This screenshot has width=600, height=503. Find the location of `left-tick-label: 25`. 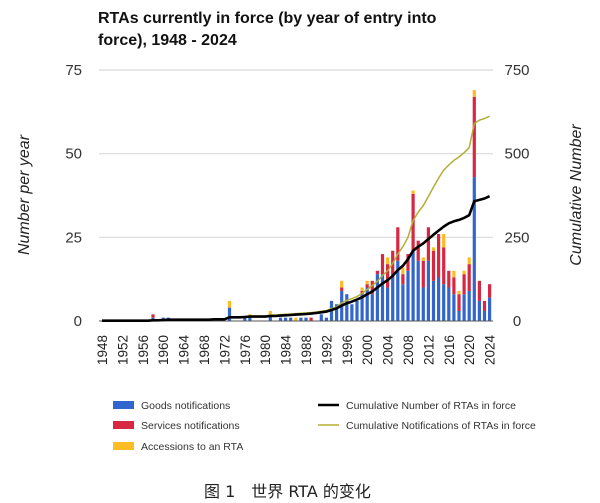

left-tick-label: 25 is located at coordinates (73, 237).